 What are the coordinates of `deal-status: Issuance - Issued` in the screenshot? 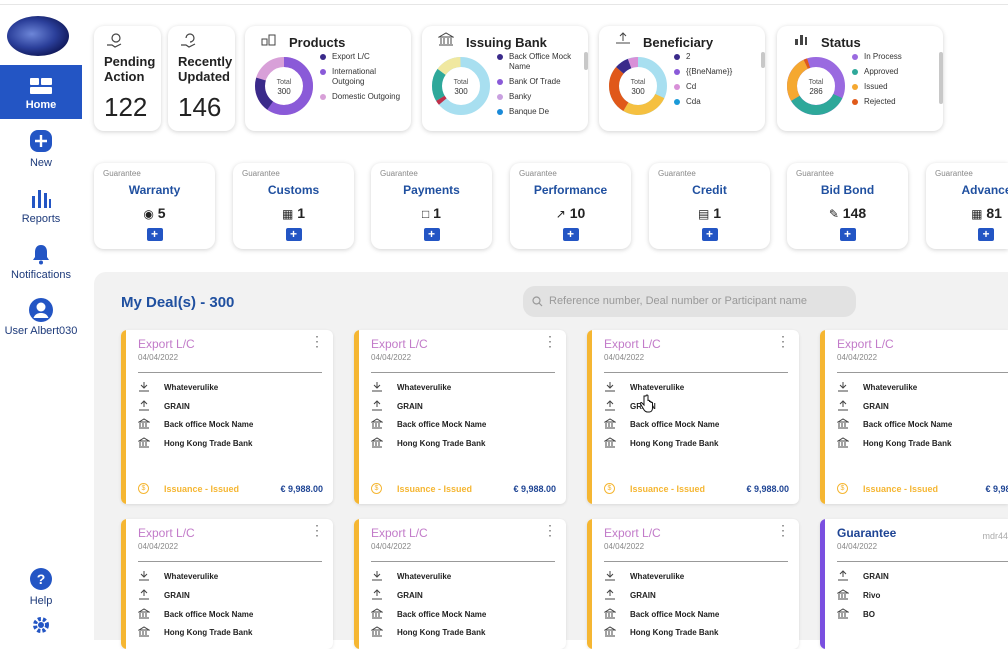 It's located at (202, 489).